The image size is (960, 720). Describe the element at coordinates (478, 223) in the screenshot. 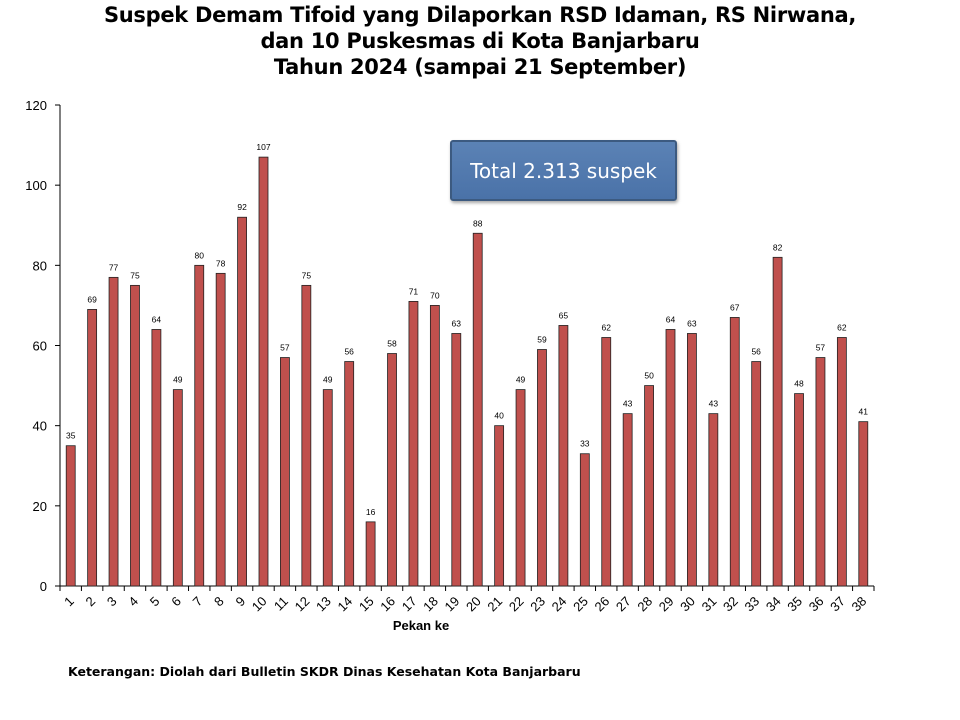

I see `bar-value-label: 88` at that location.